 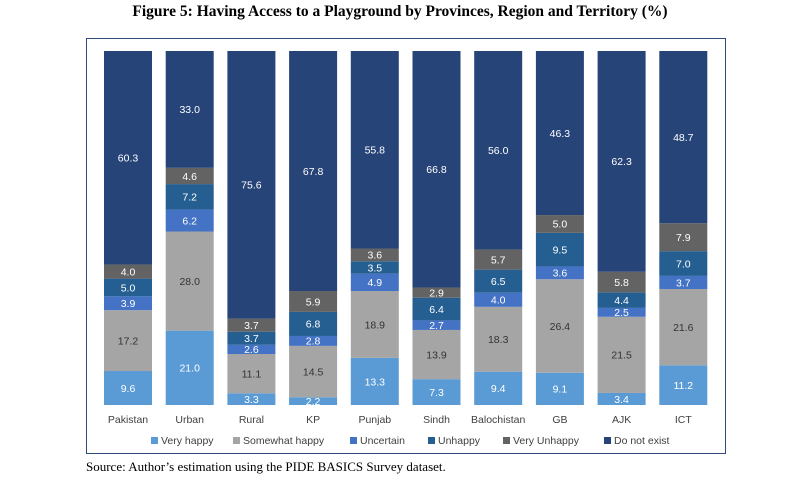 I want to click on data-label-ajk-very-happy: 3.4, so click(x=621, y=400).